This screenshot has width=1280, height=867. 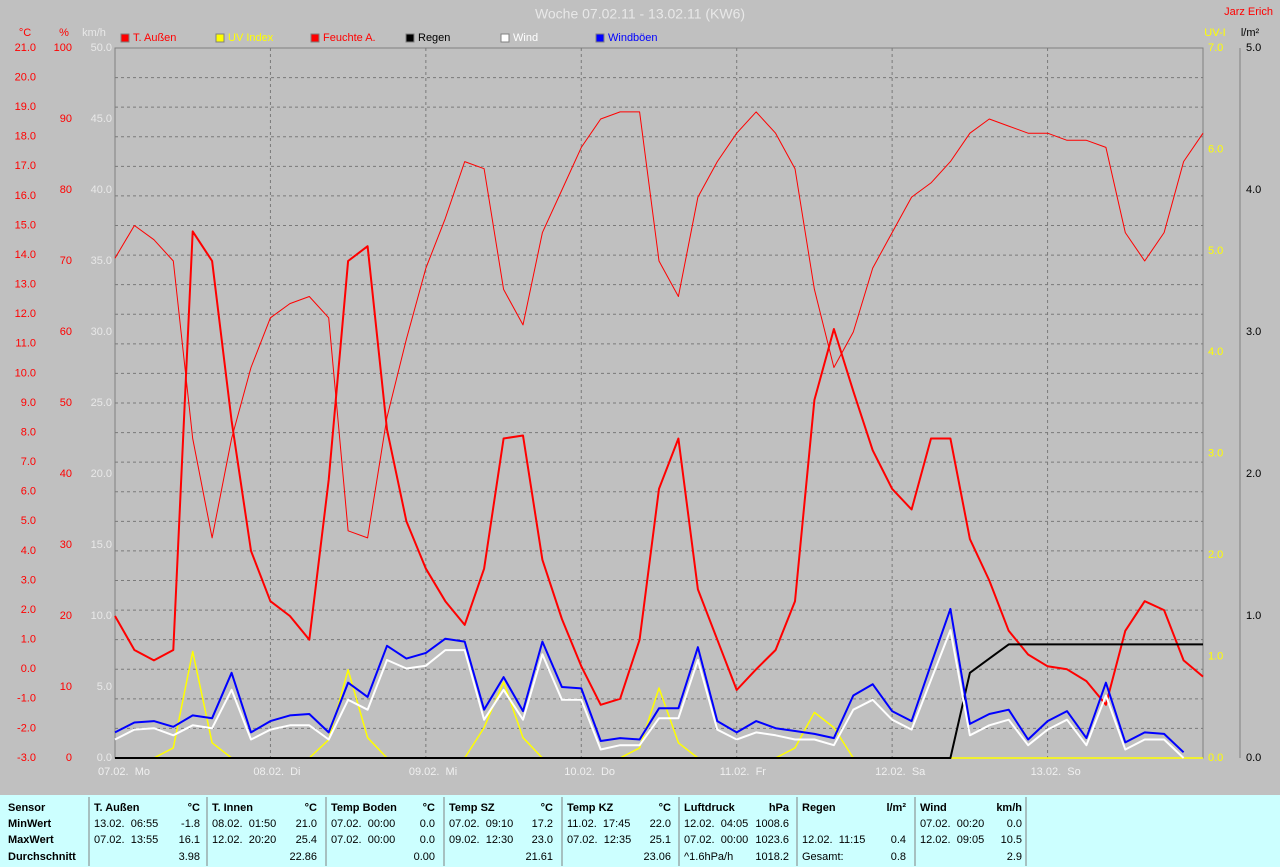 What do you see at coordinates (25, 285) in the screenshot?
I see `y-tick-label: 13.0` at bounding box center [25, 285].